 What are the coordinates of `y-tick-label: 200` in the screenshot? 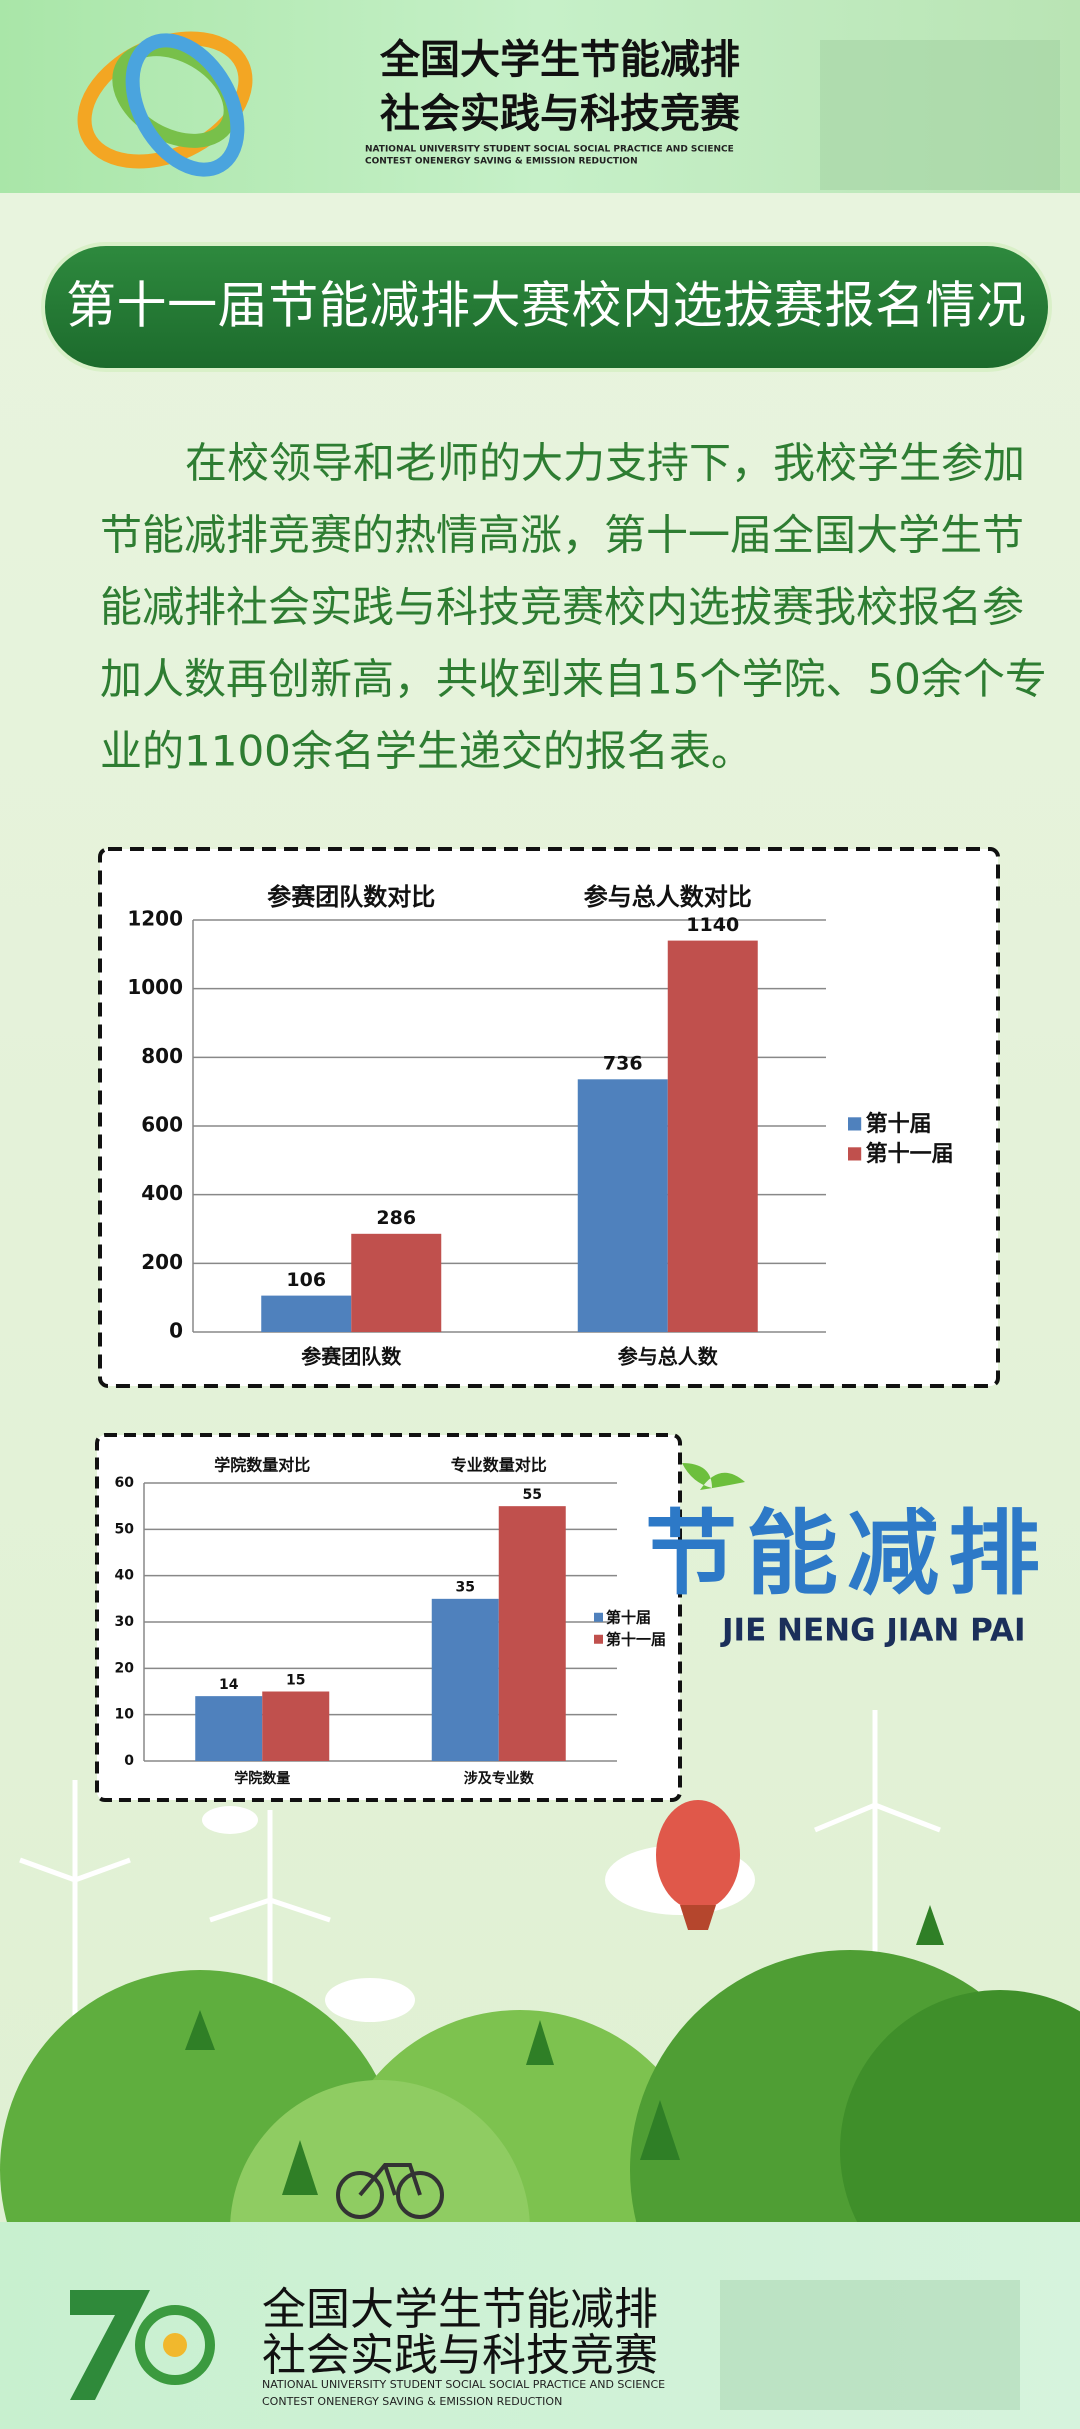 It's located at (162, 1262).